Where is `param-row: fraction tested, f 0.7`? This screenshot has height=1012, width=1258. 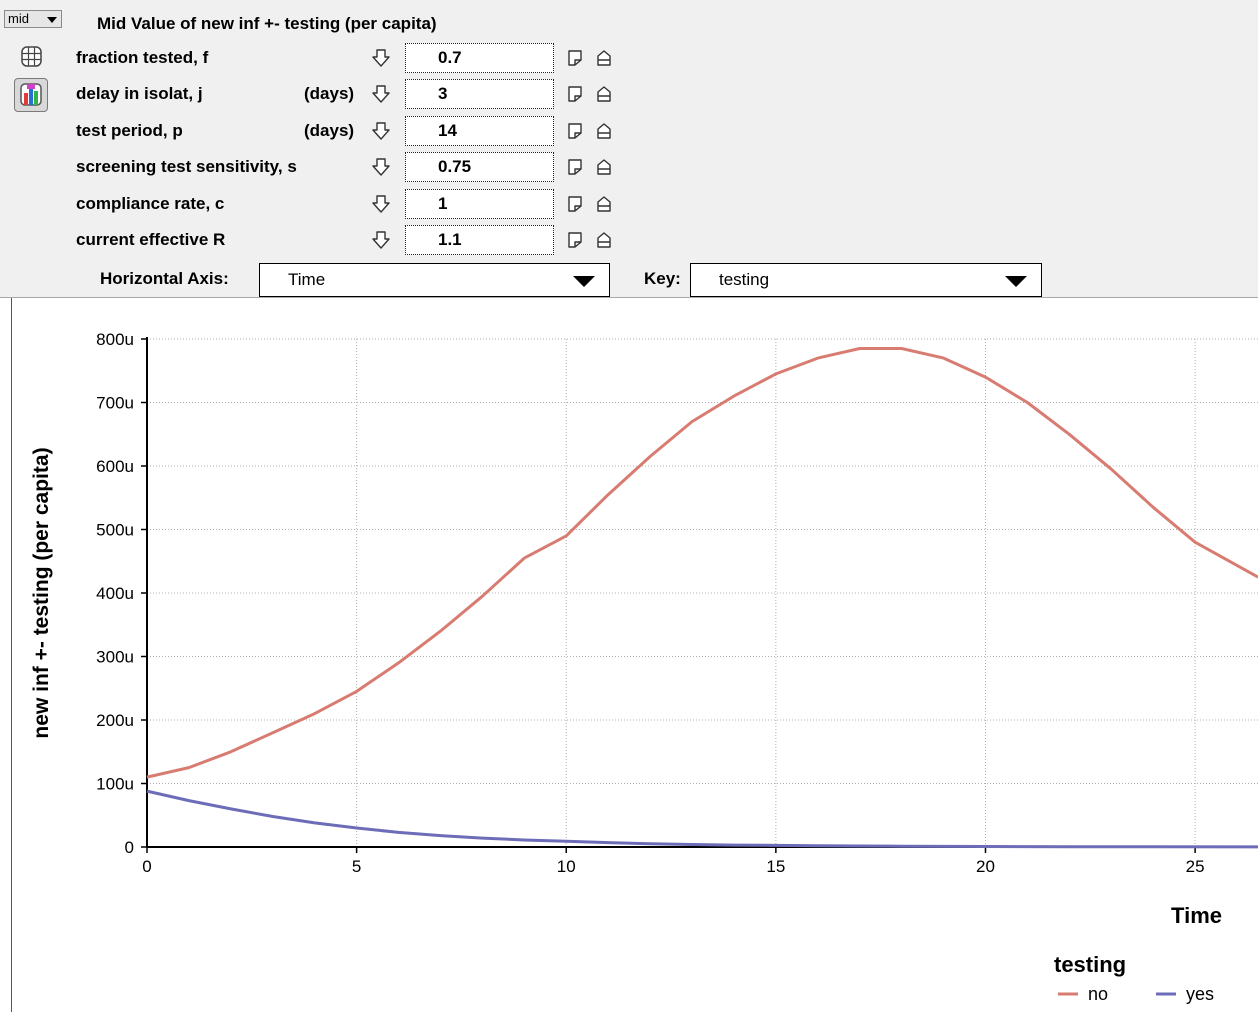 param-row: fraction tested, f 0.7 is located at coordinates (320, 57).